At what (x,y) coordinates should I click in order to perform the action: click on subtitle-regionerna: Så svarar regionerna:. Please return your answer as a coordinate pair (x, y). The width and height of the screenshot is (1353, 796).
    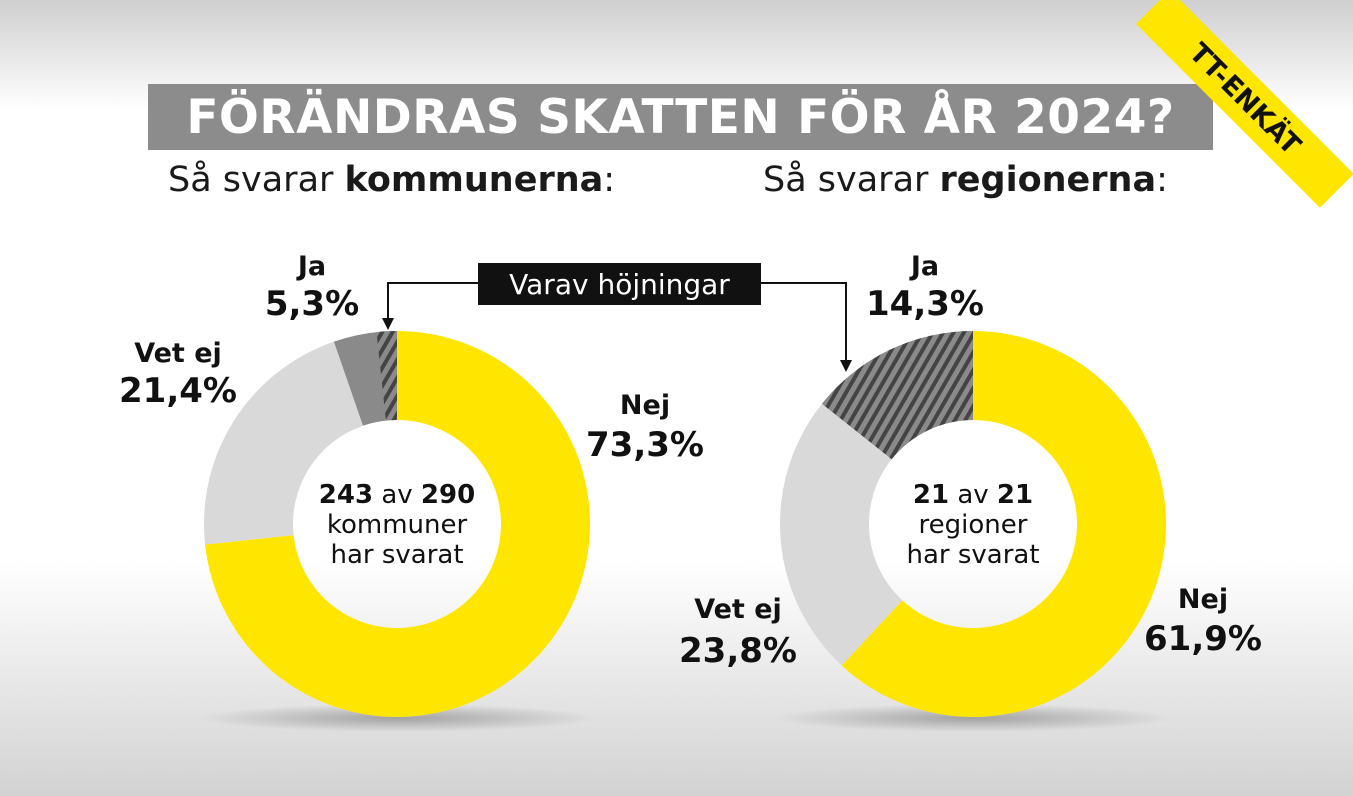
    Looking at the image, I should click on (965, 180).